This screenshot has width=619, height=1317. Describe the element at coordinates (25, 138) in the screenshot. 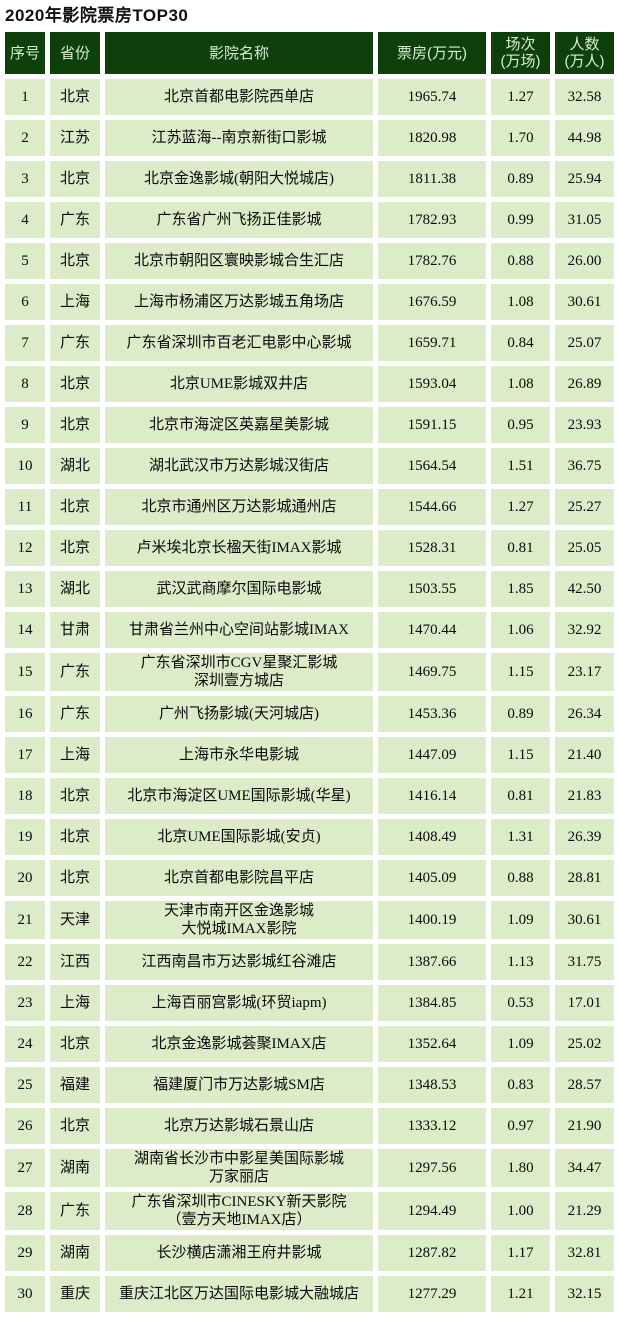

I see `rank-cell: 2` at that location.